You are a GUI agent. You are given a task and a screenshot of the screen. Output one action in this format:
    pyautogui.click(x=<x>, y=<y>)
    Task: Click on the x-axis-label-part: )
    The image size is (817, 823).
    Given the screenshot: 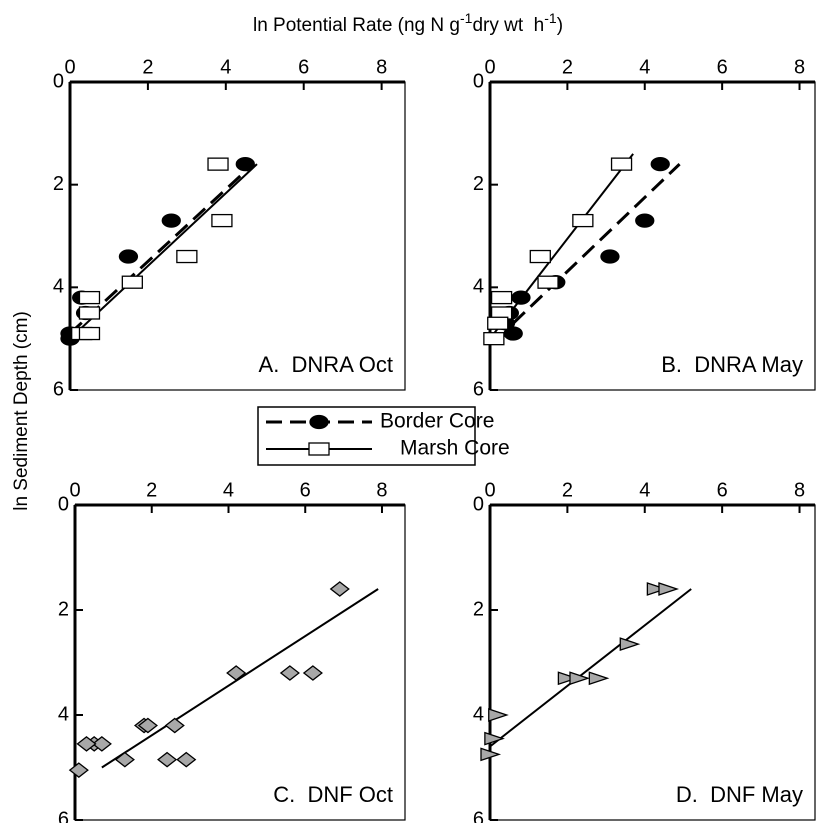 What is the action you would take?
    pyautogui.click(x=560, y=25)
    